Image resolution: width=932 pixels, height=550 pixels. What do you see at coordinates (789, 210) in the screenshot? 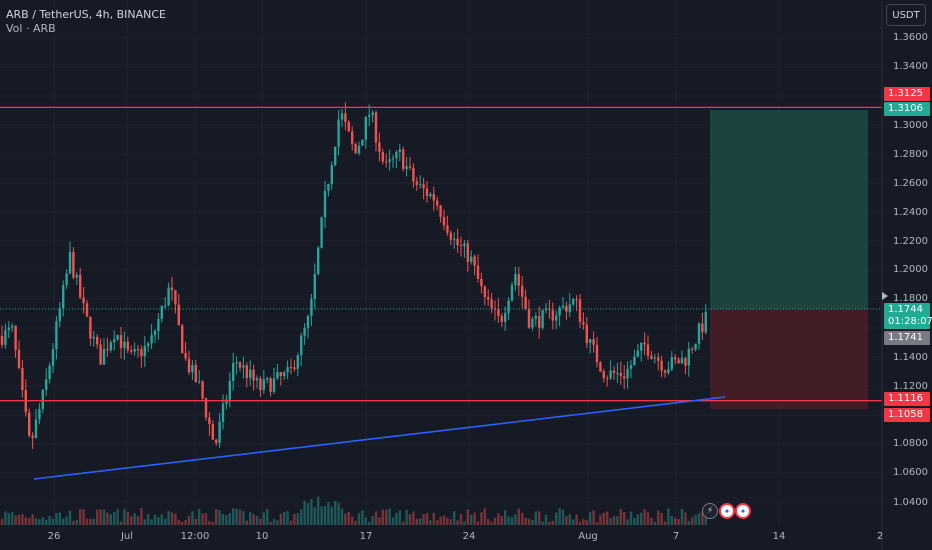
I see `long-position-target-zone` at bounding box center [789, 210].